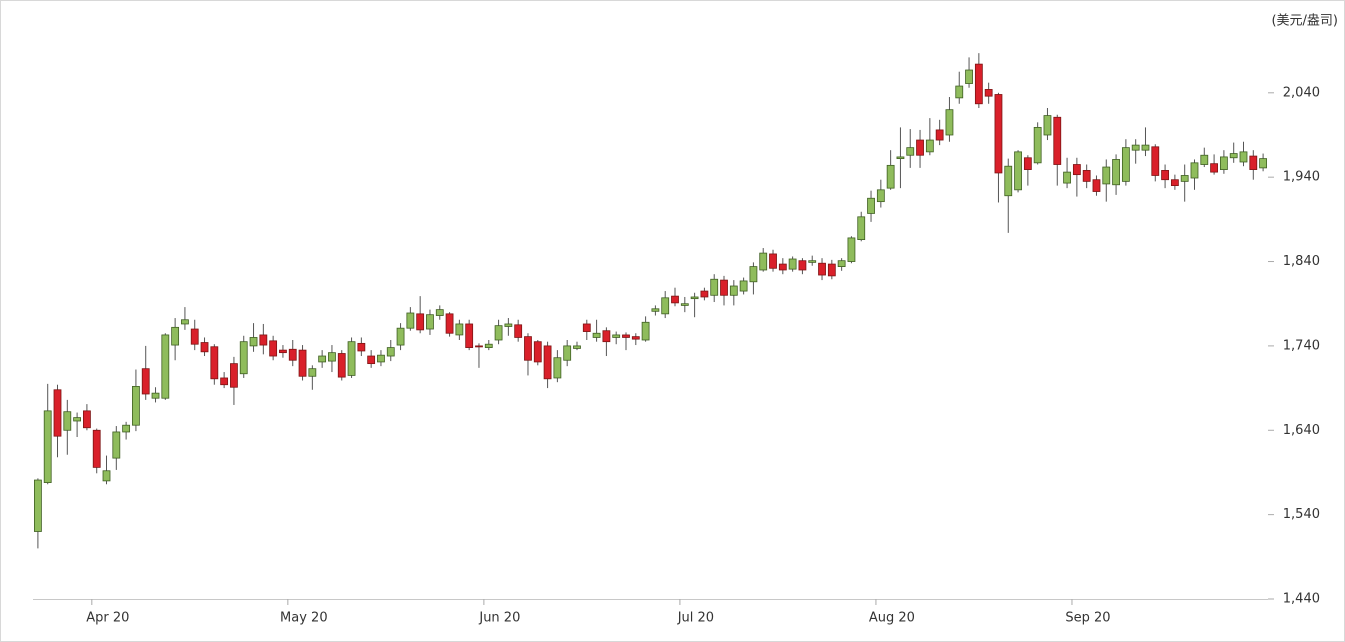 This screenshot has width=1345, height=642. What do you see at coordinates (892, 618) in the screenshot?
I see `x-tick-label: Aug 20` at bounding box center [892, 618].